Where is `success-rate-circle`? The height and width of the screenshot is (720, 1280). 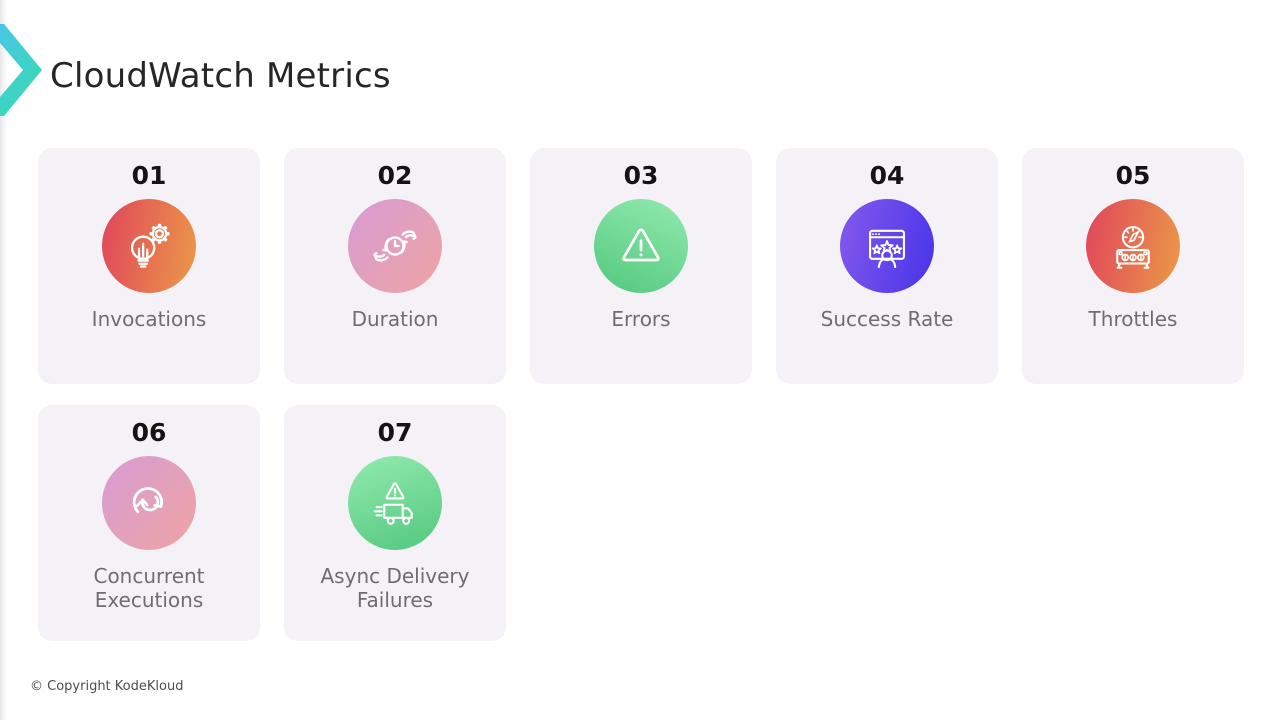
success-rate-circle is located at coordinates (887, 246).